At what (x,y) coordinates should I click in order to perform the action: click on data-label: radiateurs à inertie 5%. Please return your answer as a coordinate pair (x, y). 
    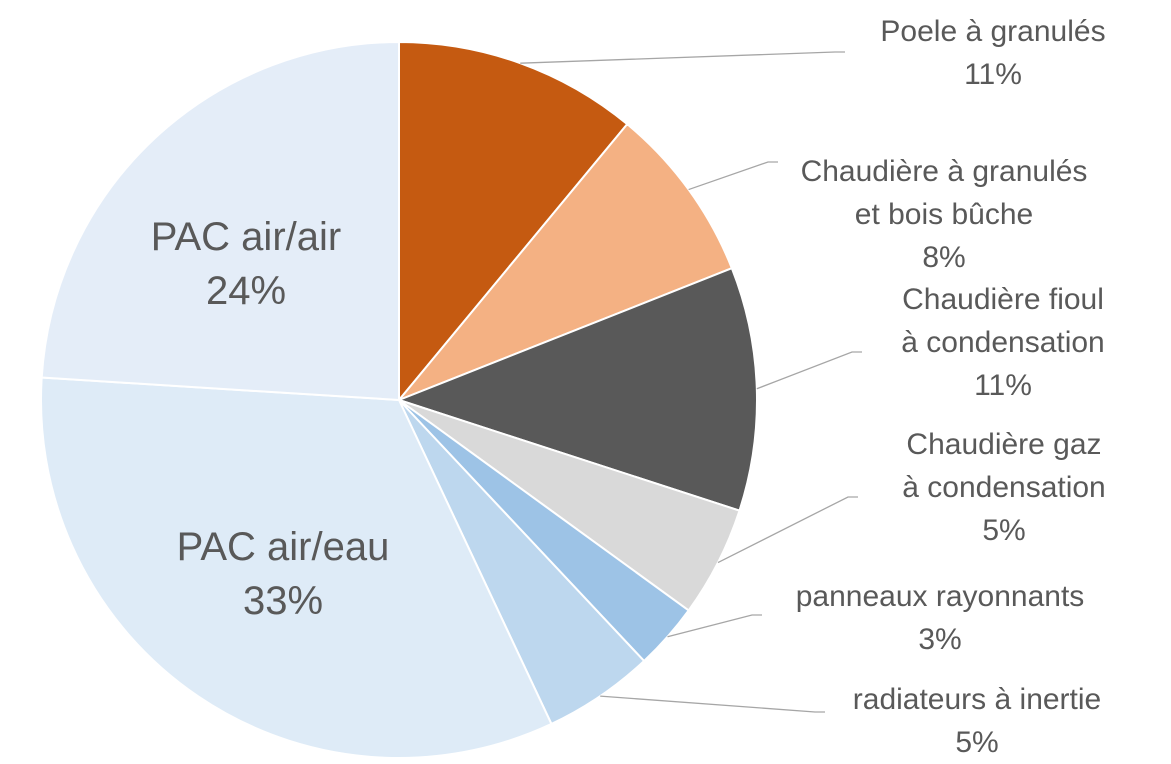
    Looking at the image, I should click on (977, 721).